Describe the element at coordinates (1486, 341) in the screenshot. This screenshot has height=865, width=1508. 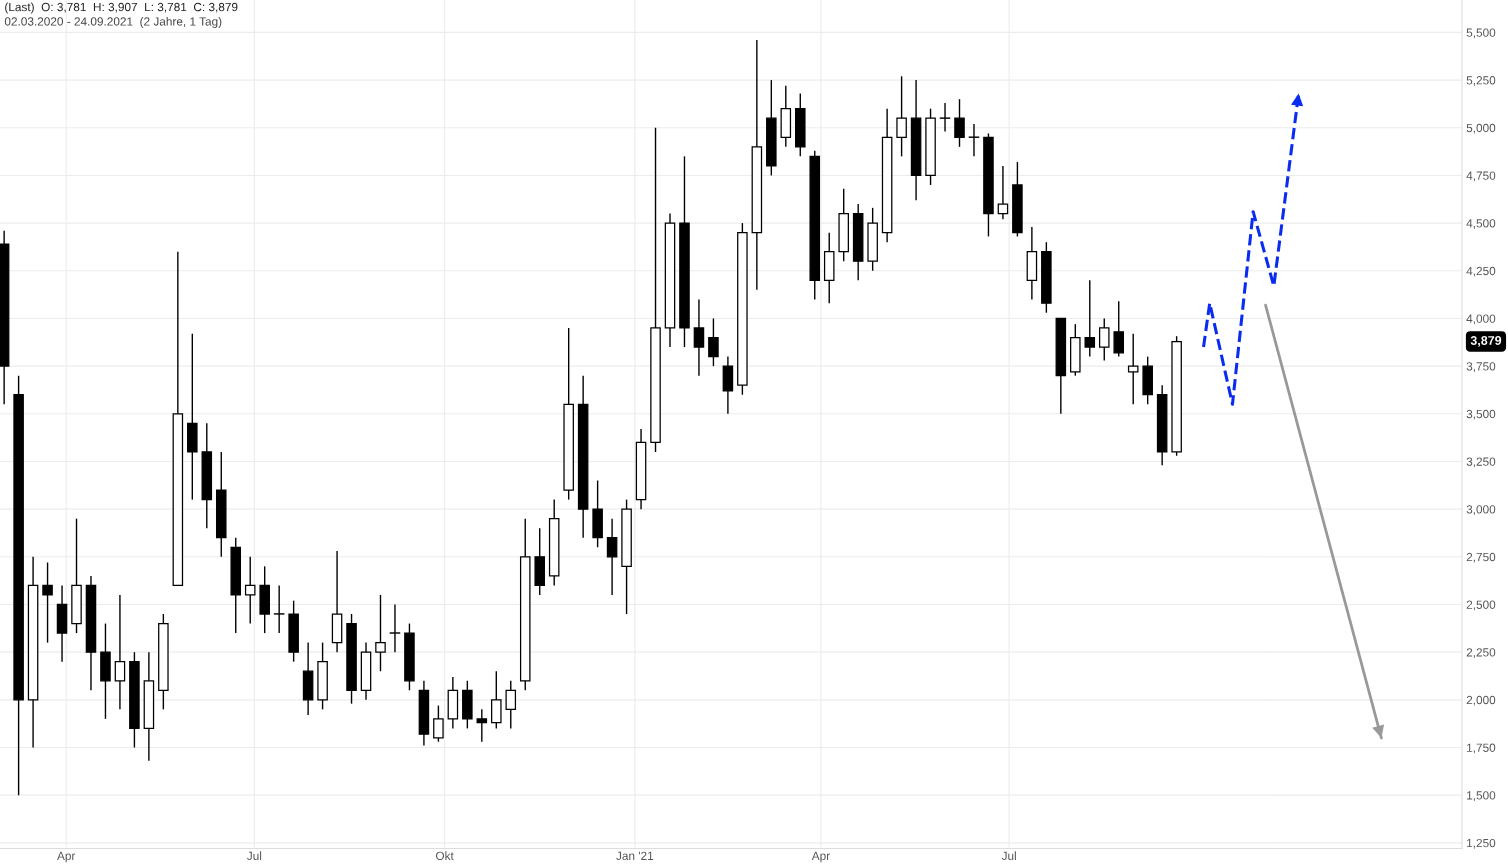
I see `text: 3,879` at that location.